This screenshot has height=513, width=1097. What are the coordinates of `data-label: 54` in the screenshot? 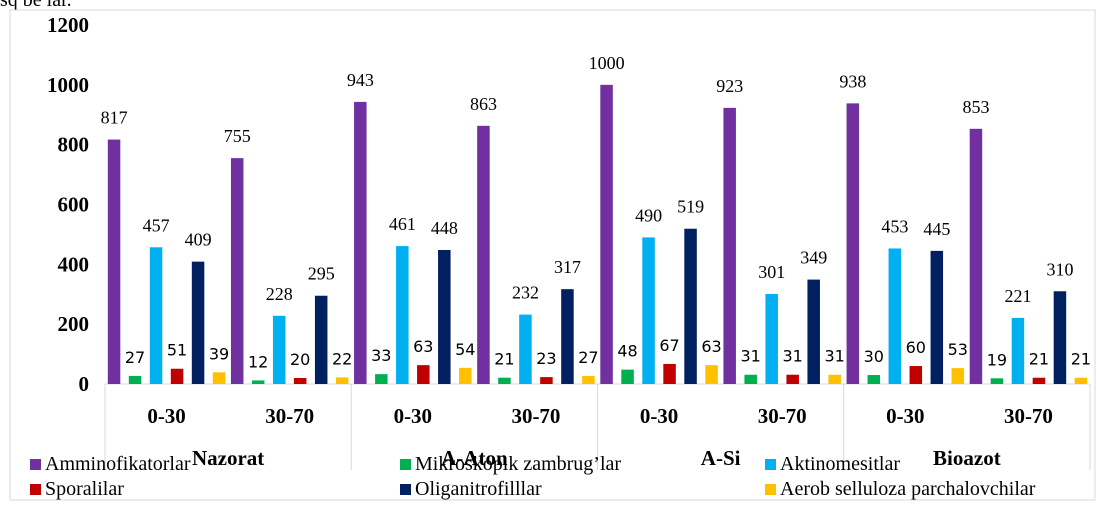 It's located at (465, 349).